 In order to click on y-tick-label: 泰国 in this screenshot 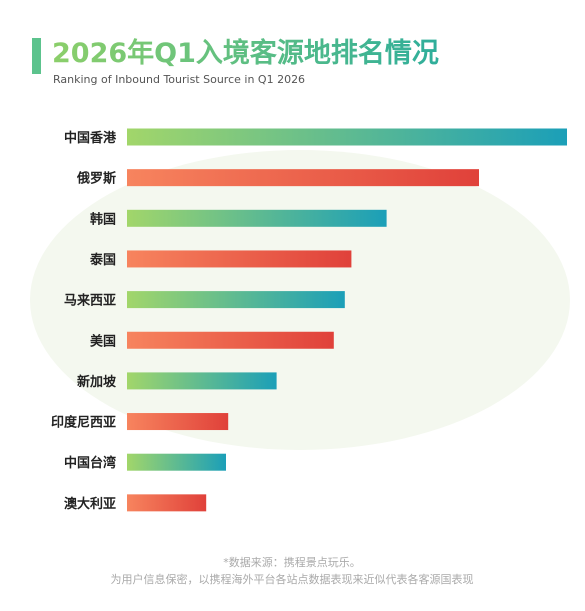, I will do `click(102, 260)`.